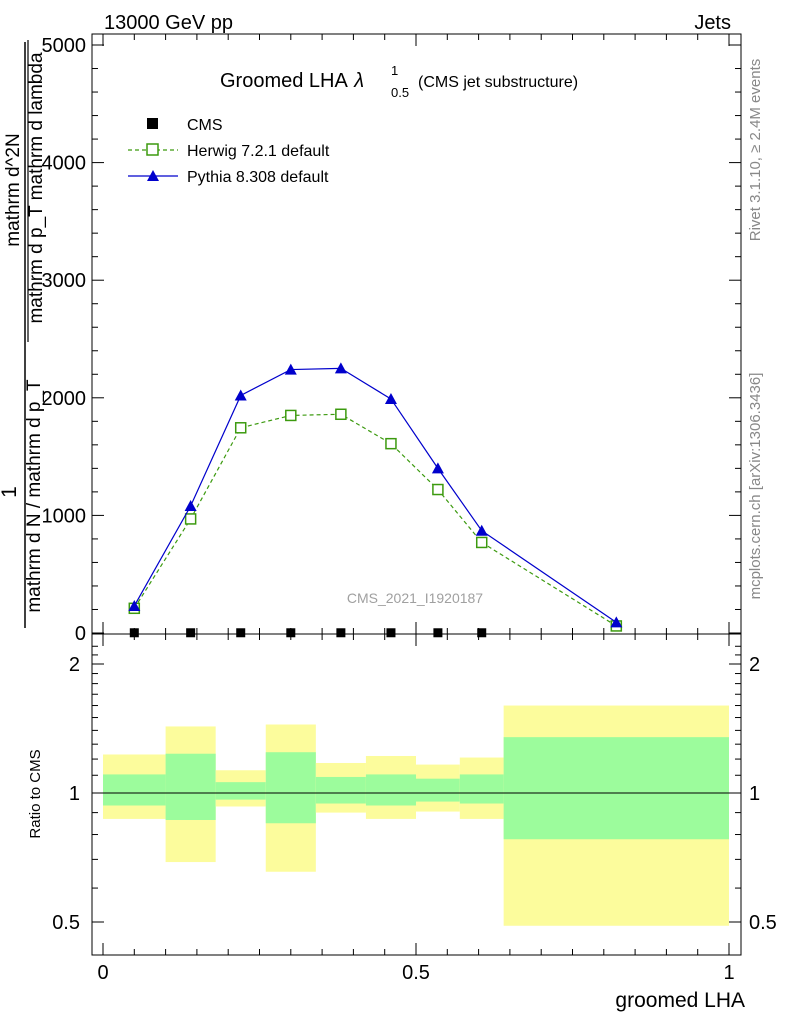  I want to click on ratio-y-tick-label: 2, so click(74, 665).